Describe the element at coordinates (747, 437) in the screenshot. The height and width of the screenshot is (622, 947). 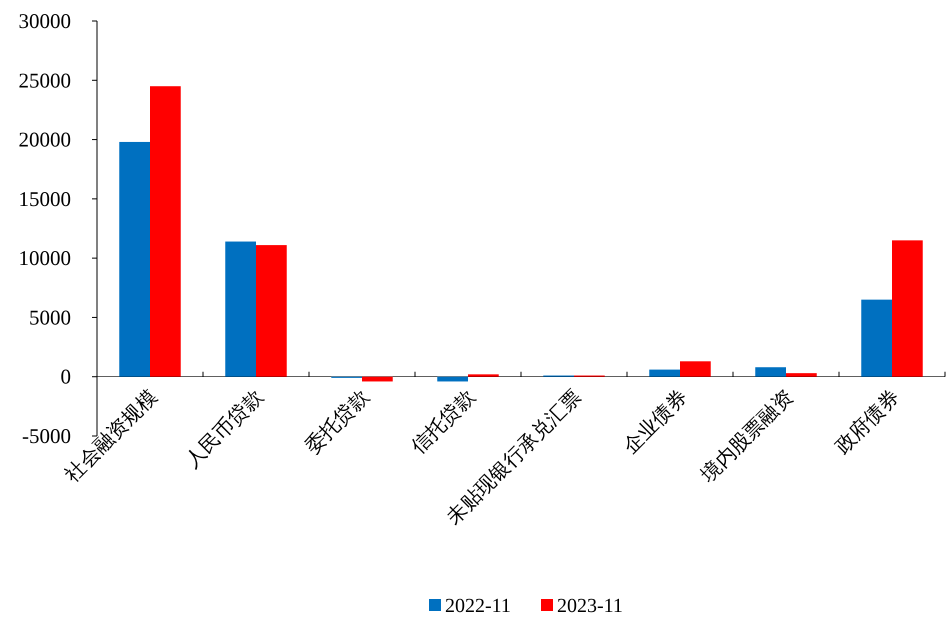
I see `x-tick-label: 境内股票融资` at that location.